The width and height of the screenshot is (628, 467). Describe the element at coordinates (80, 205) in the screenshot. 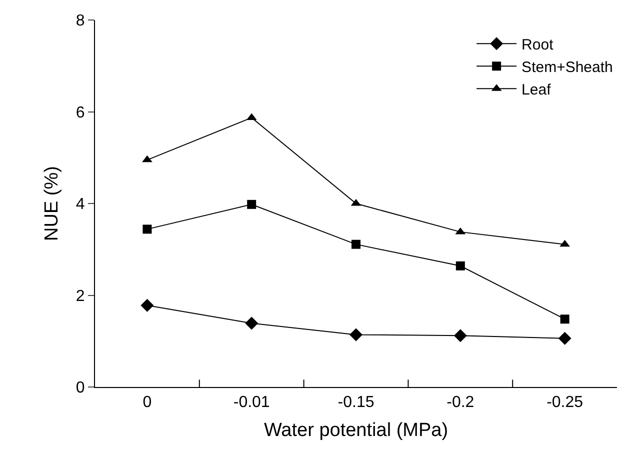

I see `y-tick-label: 4` at that location.